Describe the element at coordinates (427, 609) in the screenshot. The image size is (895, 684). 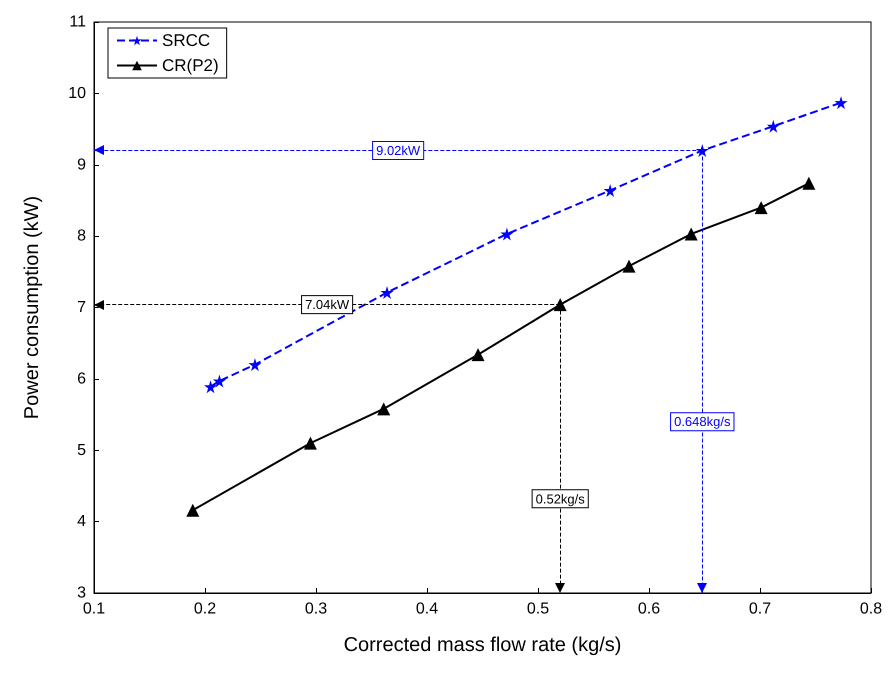
I see `x-tick-label: 0.4` at that location.